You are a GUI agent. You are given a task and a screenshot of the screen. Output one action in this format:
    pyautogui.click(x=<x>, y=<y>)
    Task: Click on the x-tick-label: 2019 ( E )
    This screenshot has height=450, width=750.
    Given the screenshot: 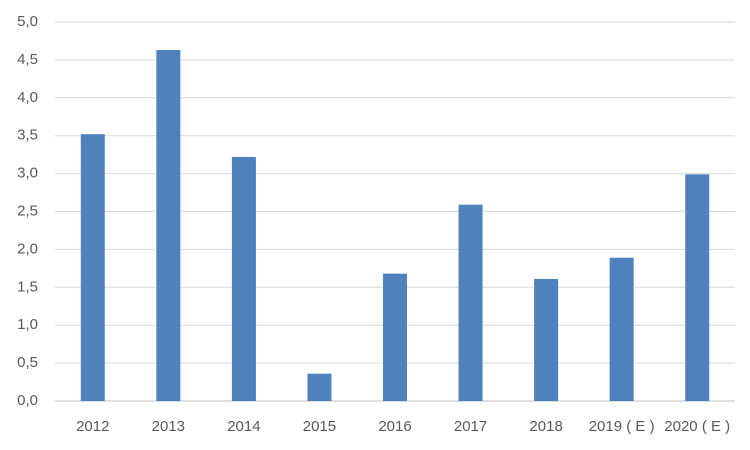 What is the action you would take?
    pyautogui.click(x=622, y=426)
    